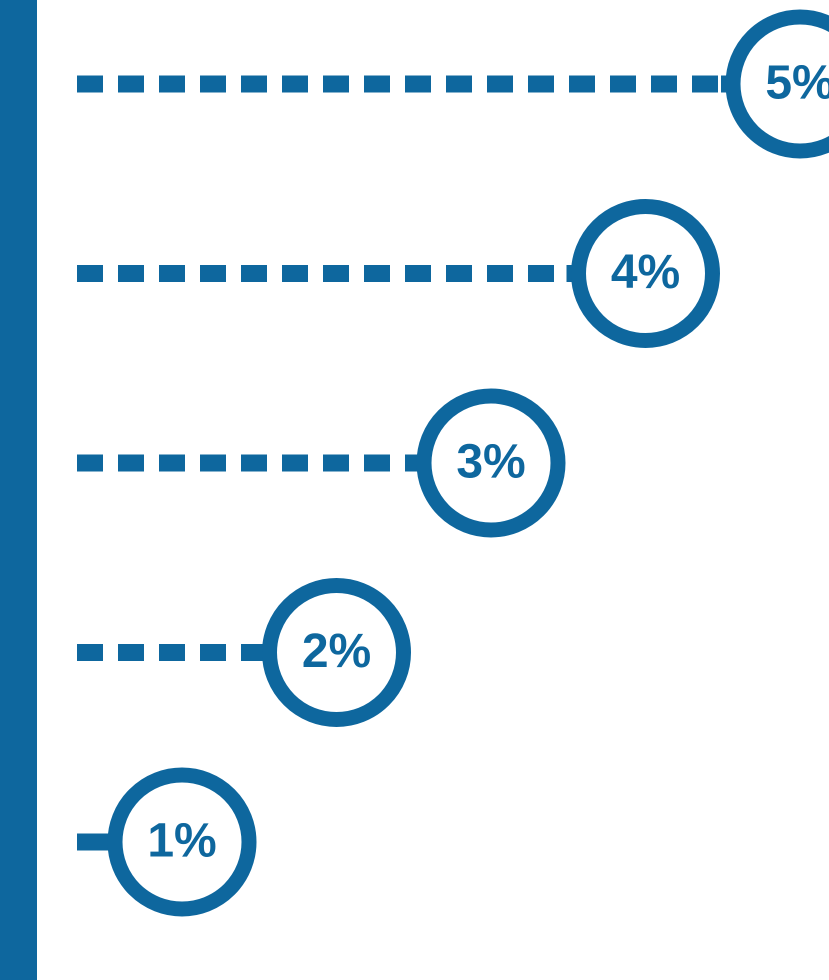 This screenshot has height=980, width=829. Describe the element at coordinates (797, 83) in the screenshot. I see `value-label: 5%` at that location.